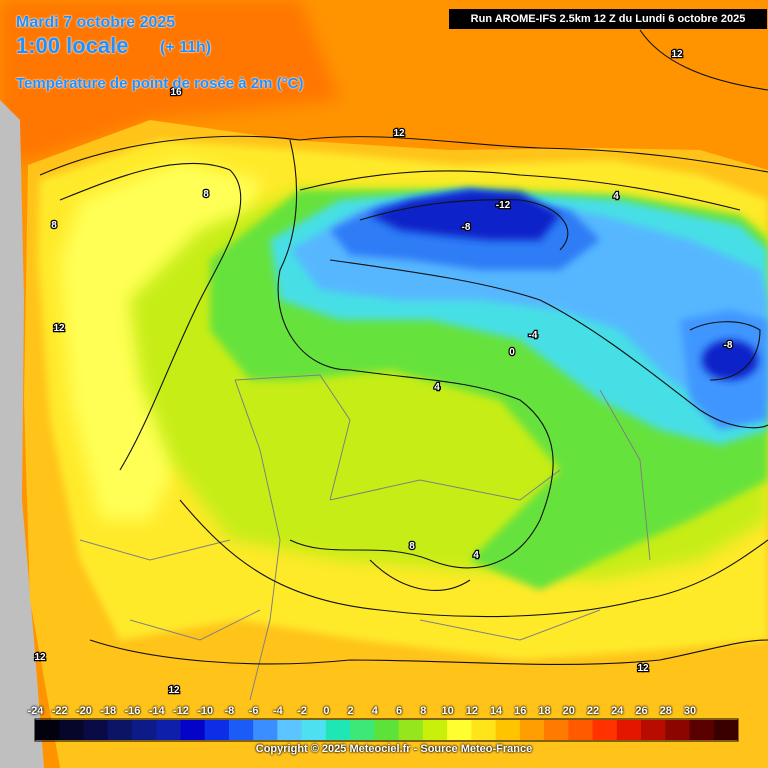  What do you see at coordinates (593, 711) in the screenshot?
I see `legend-tick-label: 22` at bounding box center [593, 711].